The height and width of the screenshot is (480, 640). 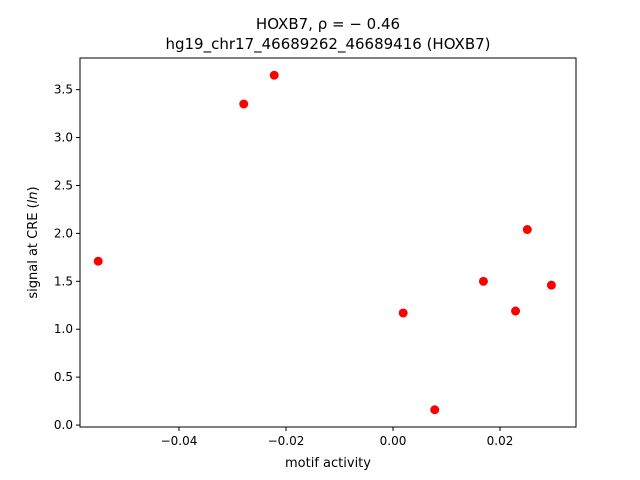 I want to click on y-tick-label: 1.5, so click(x=63, y=281).